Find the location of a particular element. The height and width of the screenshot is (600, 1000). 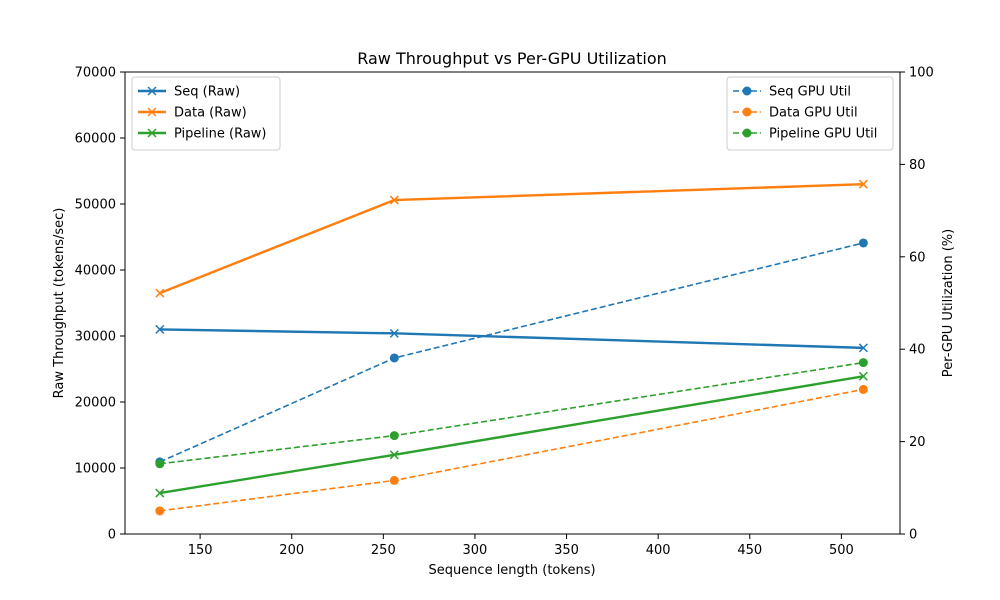

raw-legend-box is located at coordinates (206, 113).